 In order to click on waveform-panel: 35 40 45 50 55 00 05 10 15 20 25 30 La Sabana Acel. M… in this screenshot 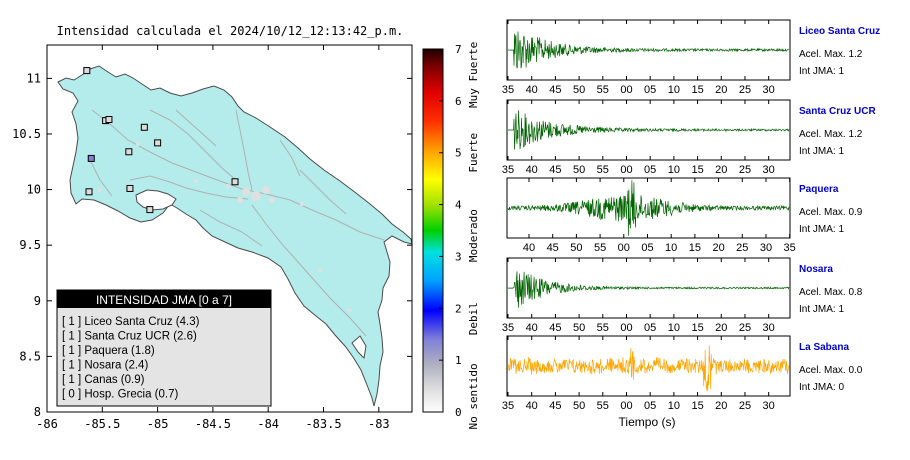, I will do `click(682, 373)`.